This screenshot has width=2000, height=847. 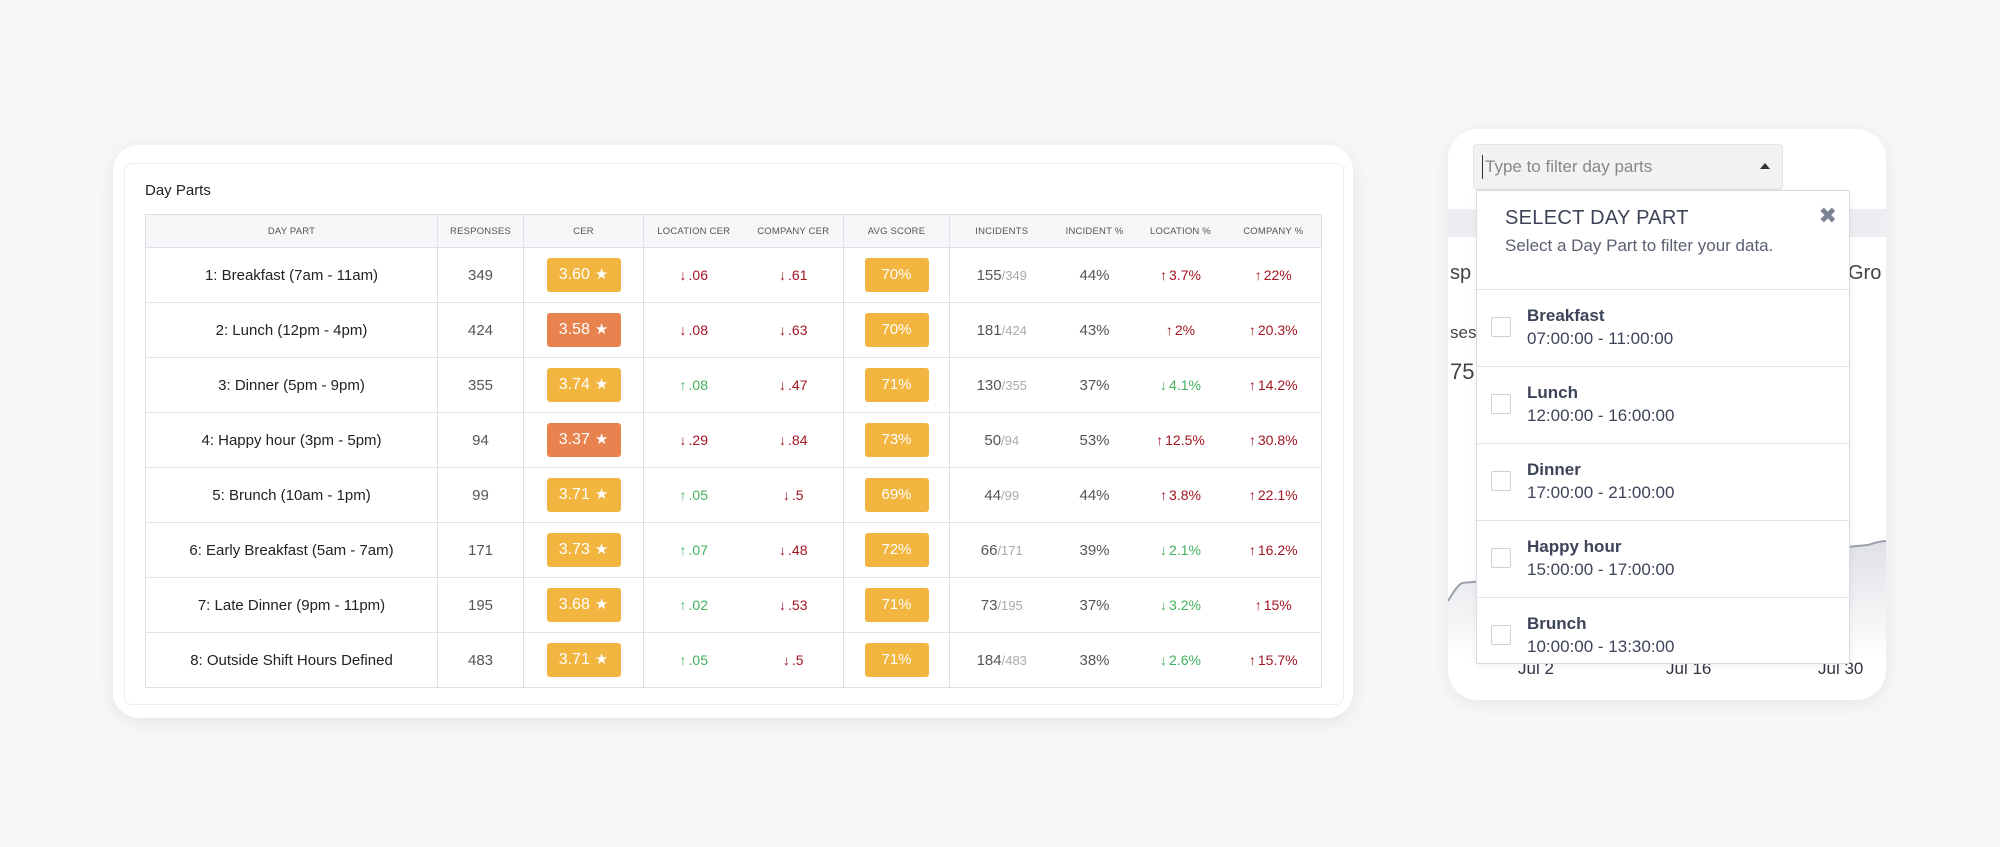 What do you see at coordinates (693, 231) in the screenshot?
I see `col-header-location-cer: LOCATION CER` at bounding box center [693, 231].